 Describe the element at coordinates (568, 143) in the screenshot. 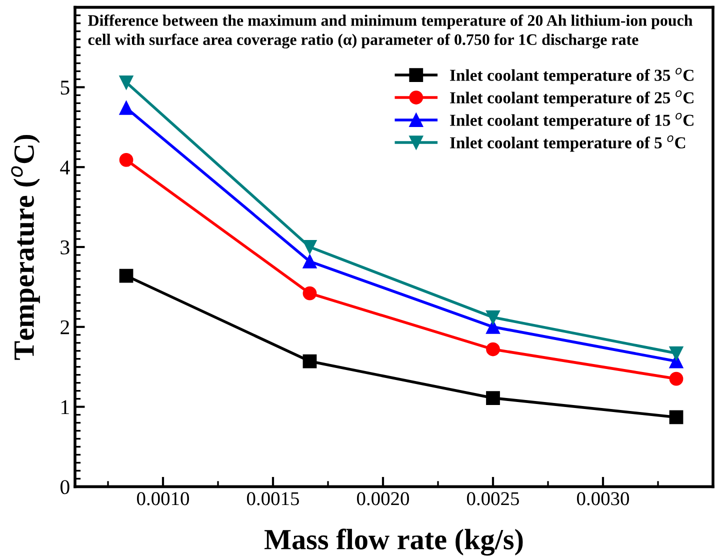

I see `legend-label: Inlet coolant temperature of 5 $^{o}$C` at that location.